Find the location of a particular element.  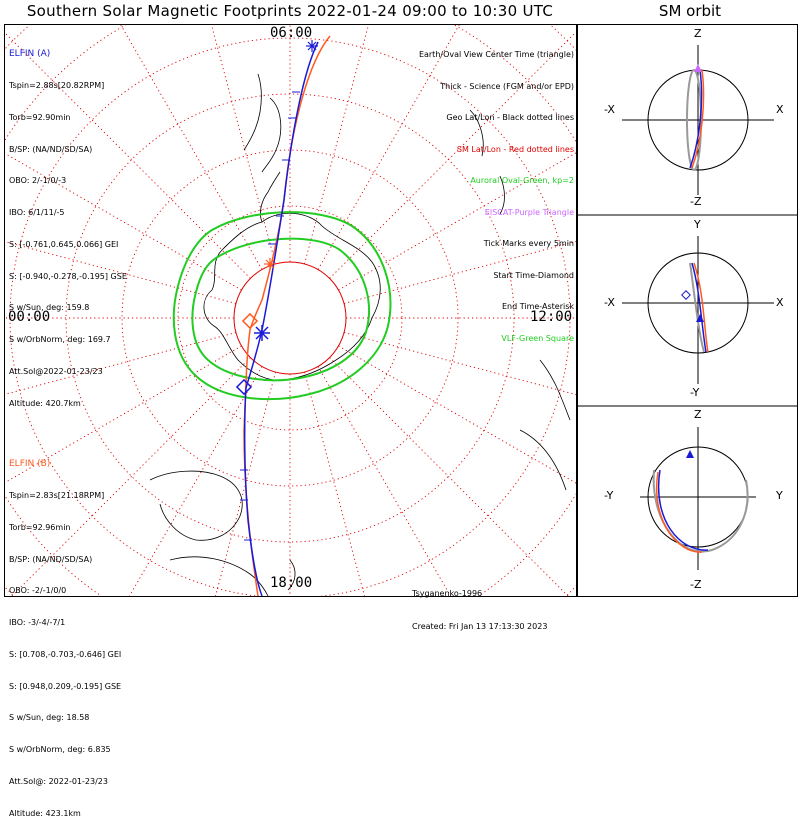

sat-a-line: B/SP: (NA/ND/SD/SA) is located at coordinates (51, 149).